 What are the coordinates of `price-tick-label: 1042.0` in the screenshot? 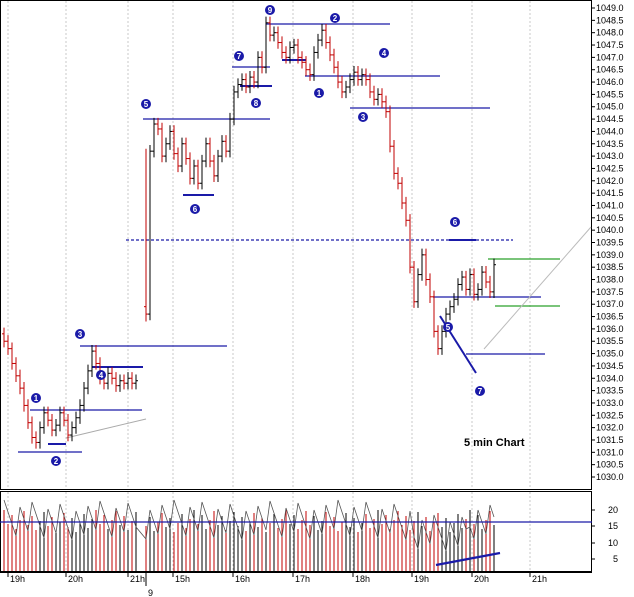 It's located at (610, 181).